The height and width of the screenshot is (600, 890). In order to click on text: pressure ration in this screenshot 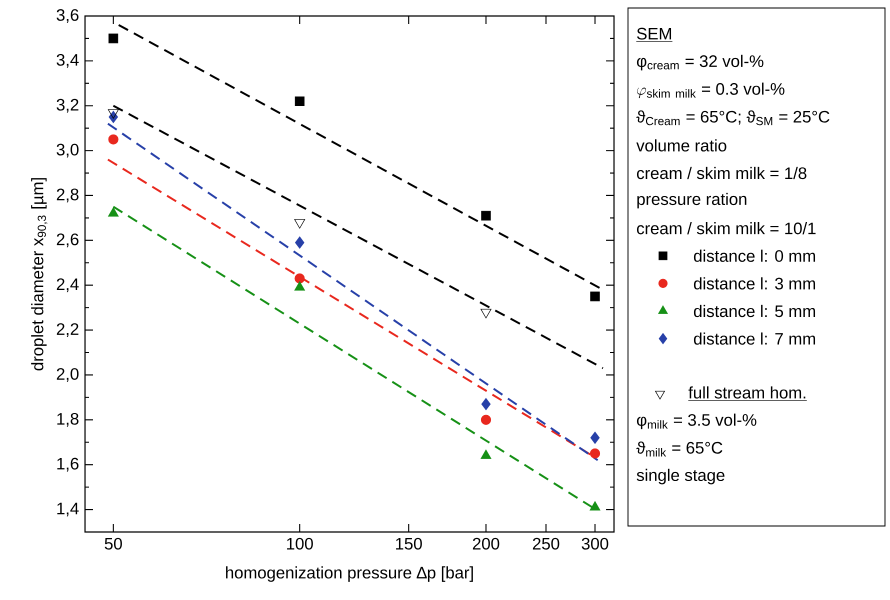, I will do `click(691, 200)`.